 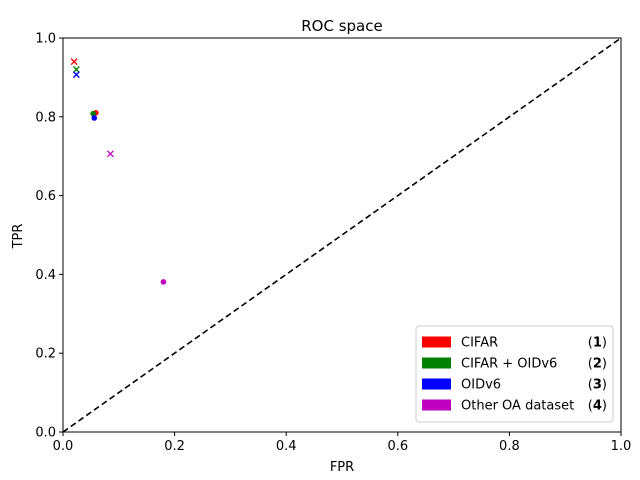 I want to click on x-tick-label: 0.8, so click(x=509, y=446).